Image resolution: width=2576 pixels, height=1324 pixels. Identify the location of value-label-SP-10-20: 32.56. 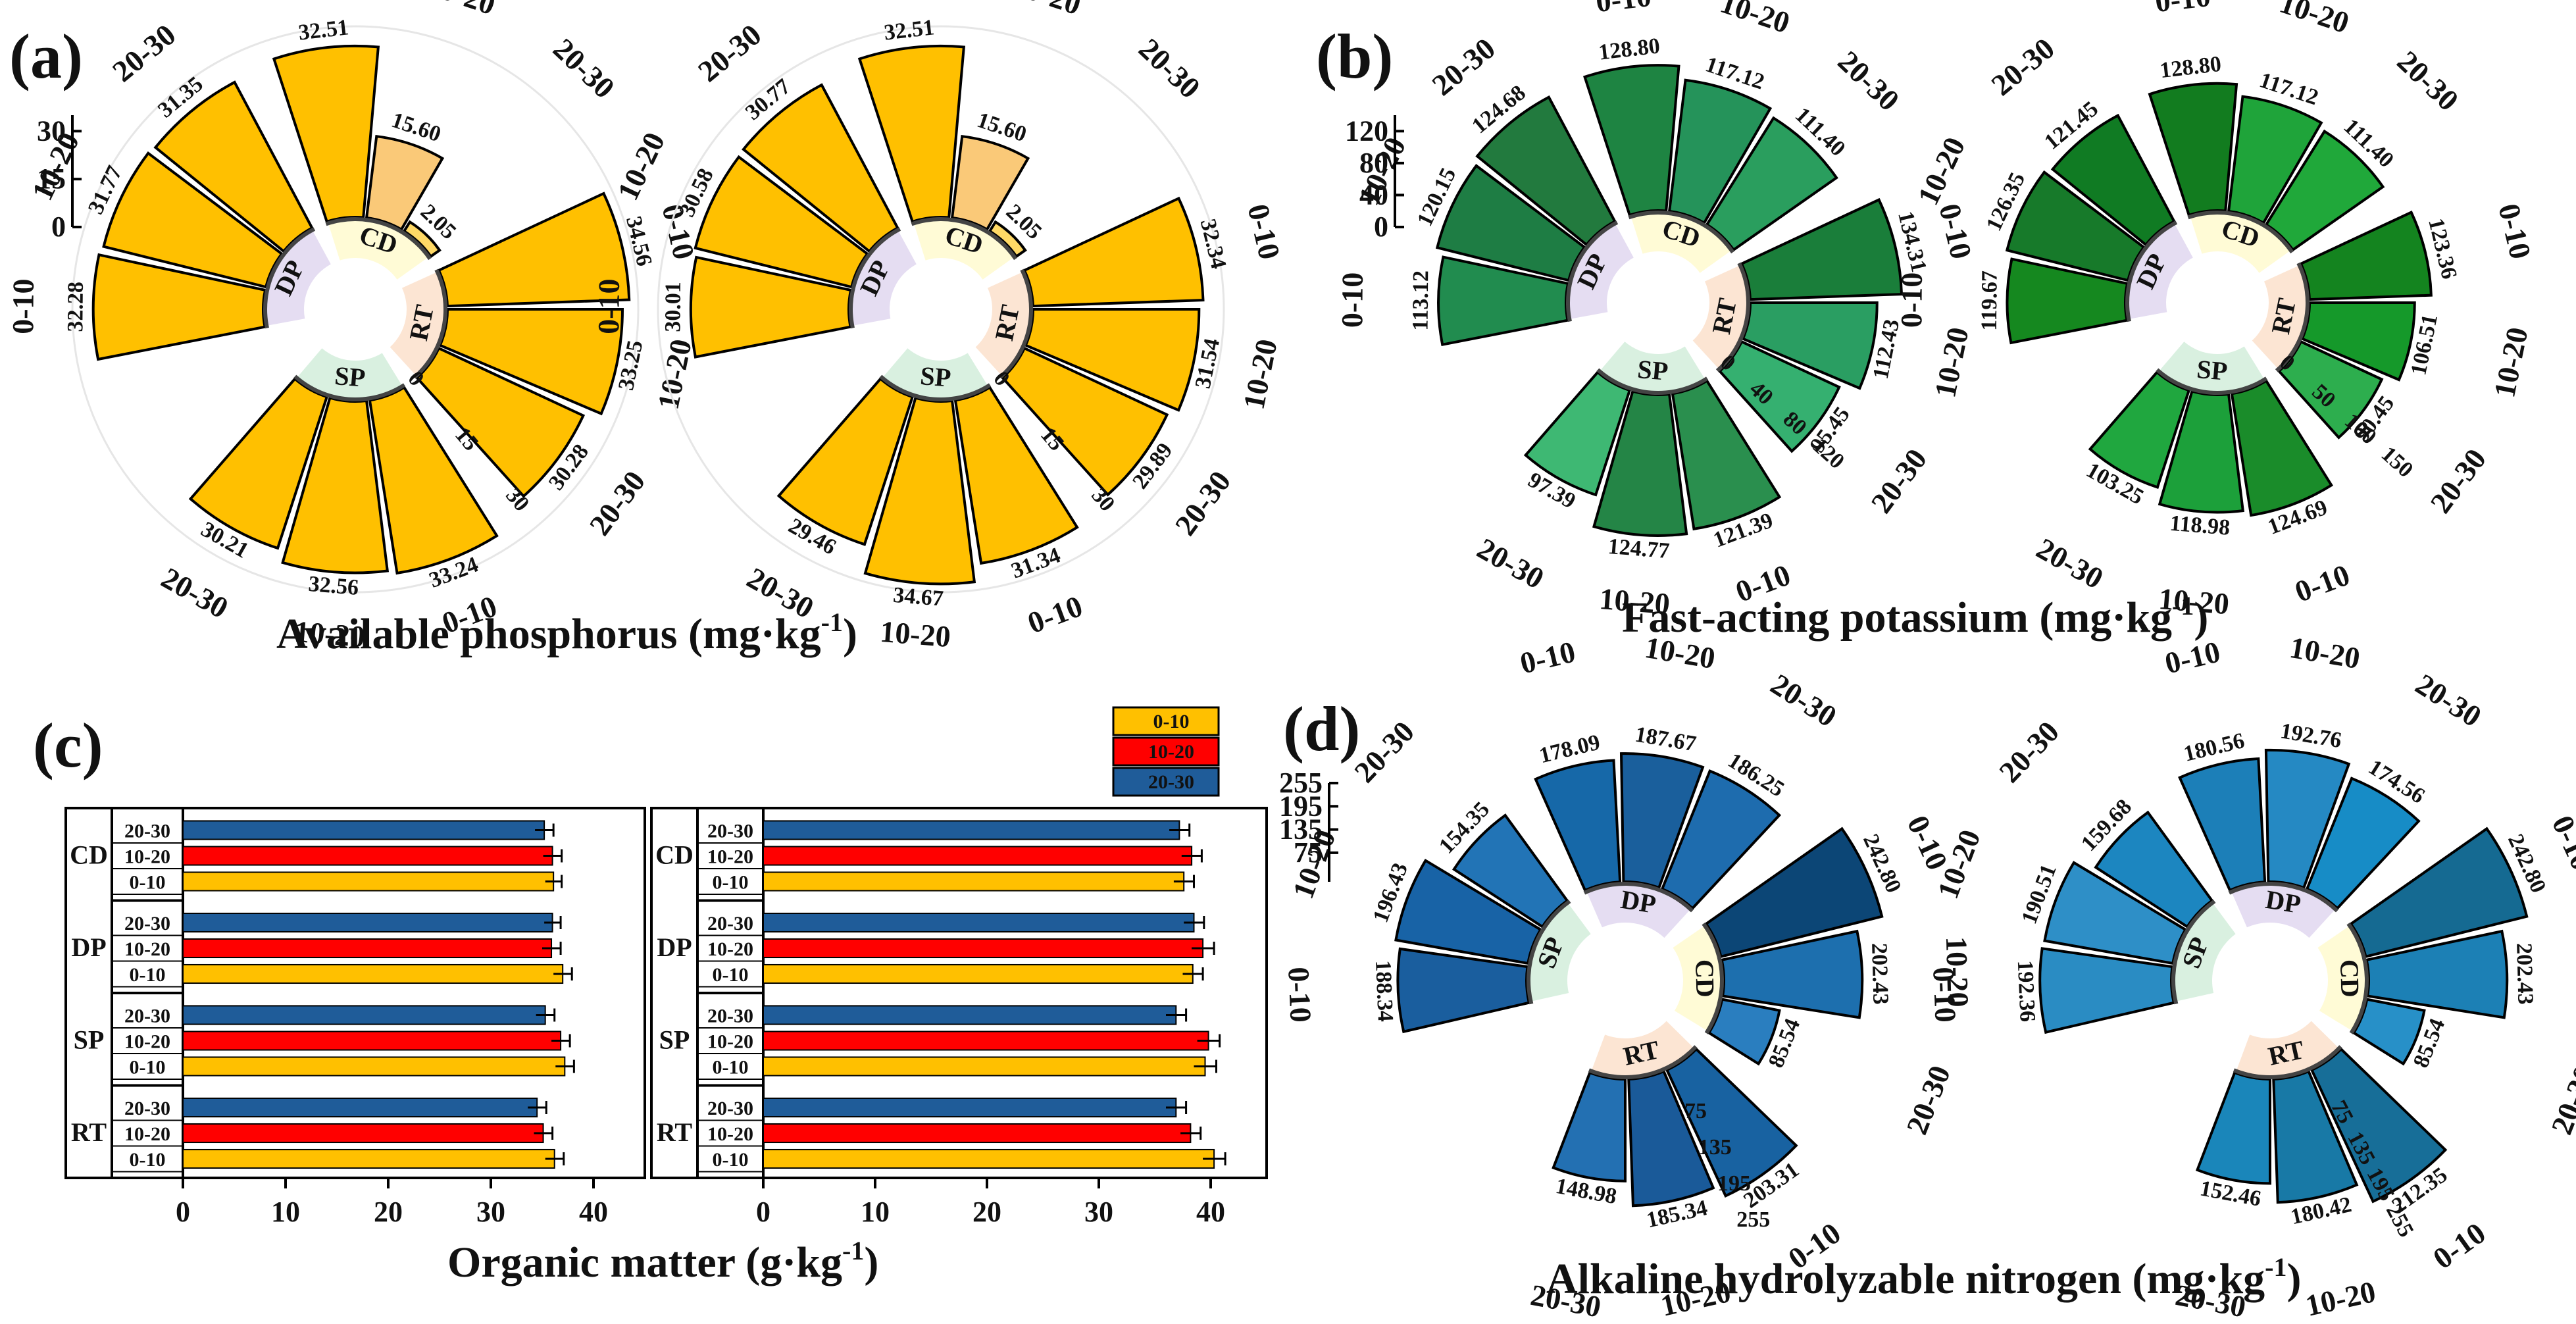
(333, 586).